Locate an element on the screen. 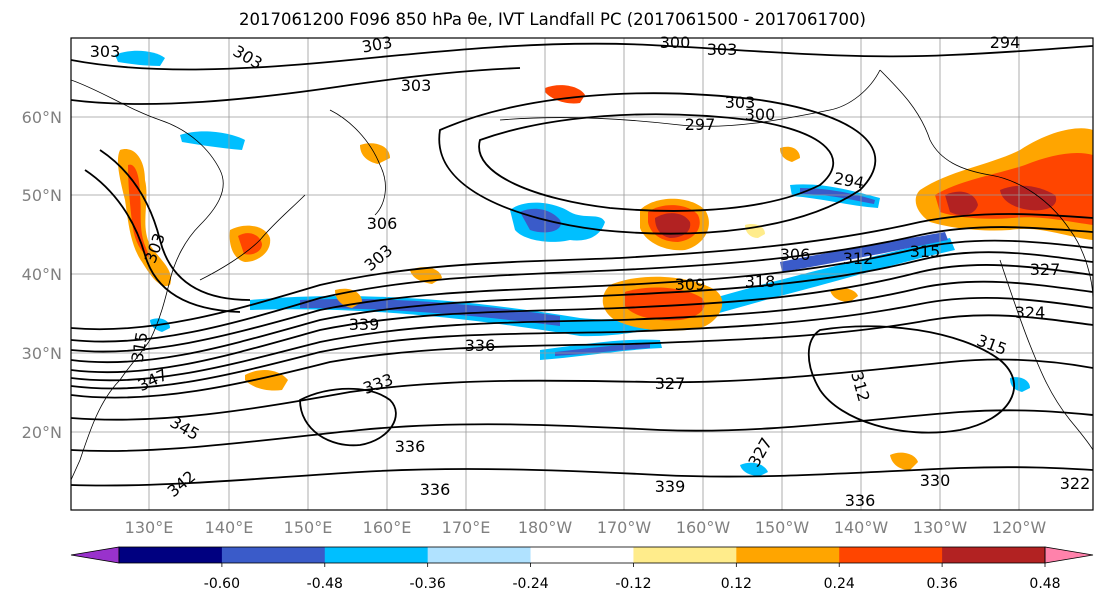 This screenshot has height=603, width=1105. contour-label: 309 is located at coordinates (690, 284).